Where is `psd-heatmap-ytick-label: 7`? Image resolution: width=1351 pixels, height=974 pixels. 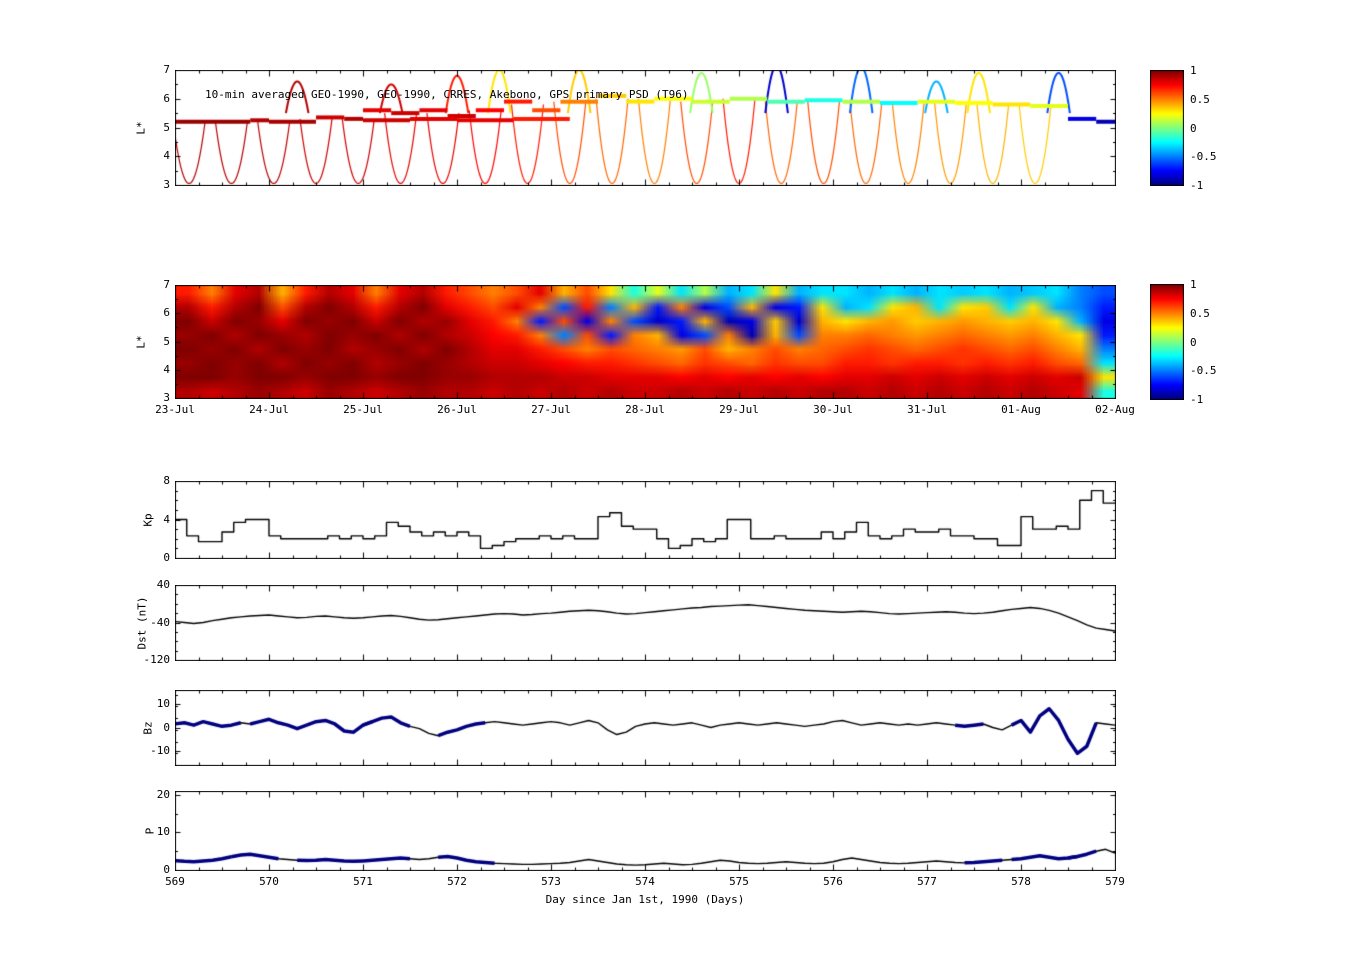
psd-heatmap-ytick-label: 7 is located at coordinates (166, 284).